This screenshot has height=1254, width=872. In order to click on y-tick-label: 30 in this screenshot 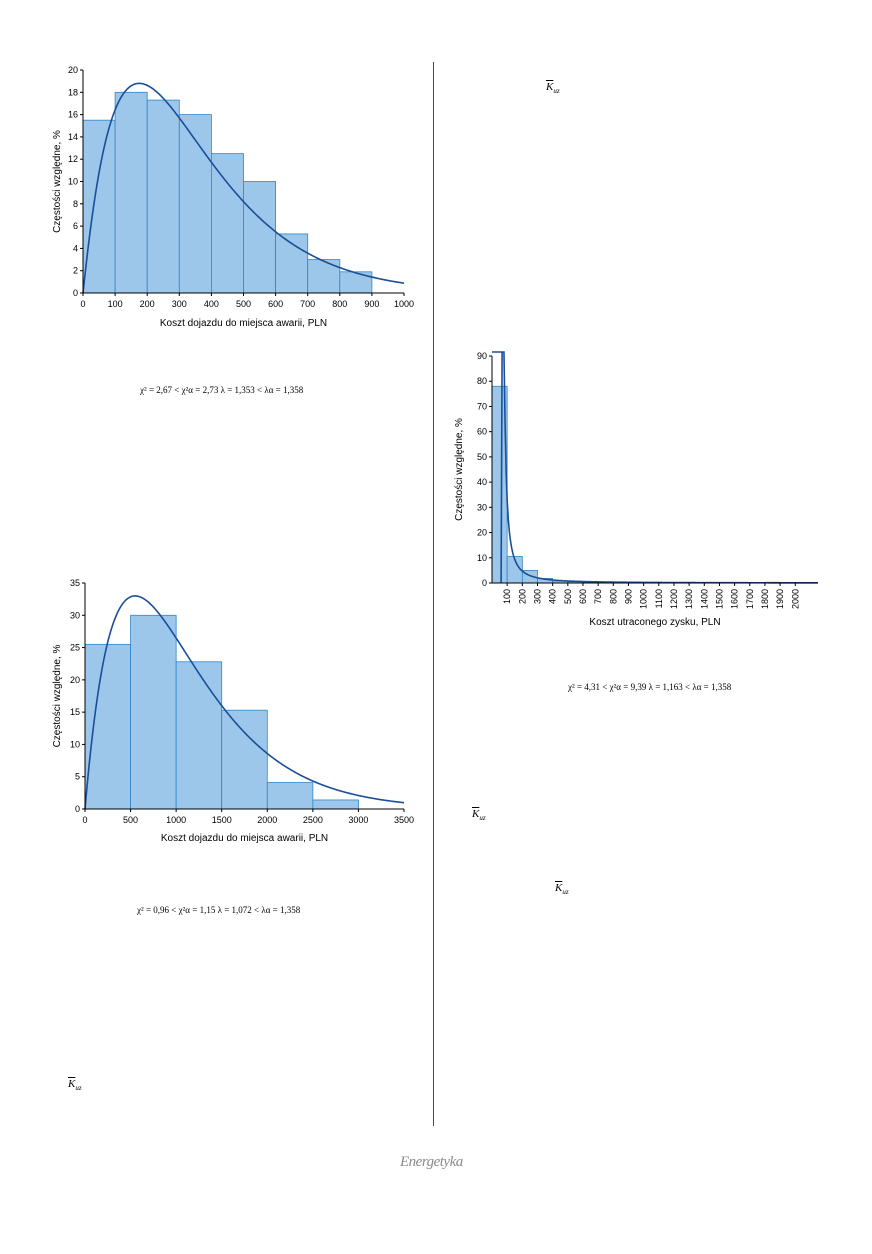, I will do `click(482, 507)`.